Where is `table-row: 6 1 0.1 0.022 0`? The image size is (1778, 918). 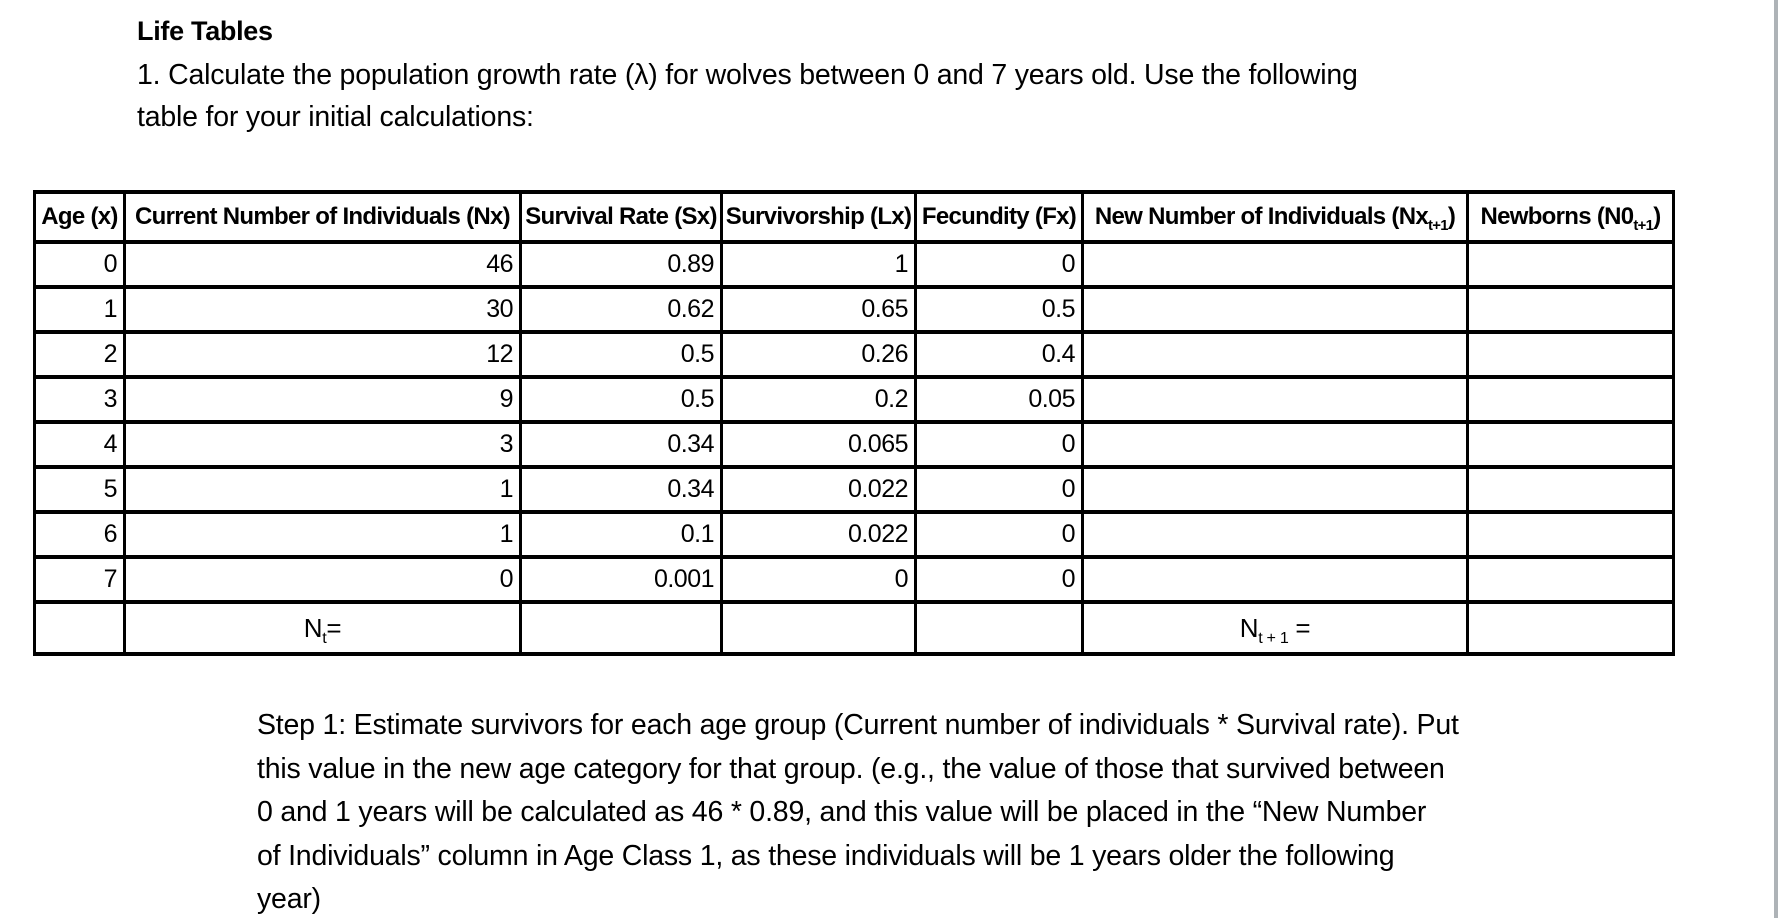
table-row: 6 1 0.1 0.022 0 is located at coordinates (854, 534).